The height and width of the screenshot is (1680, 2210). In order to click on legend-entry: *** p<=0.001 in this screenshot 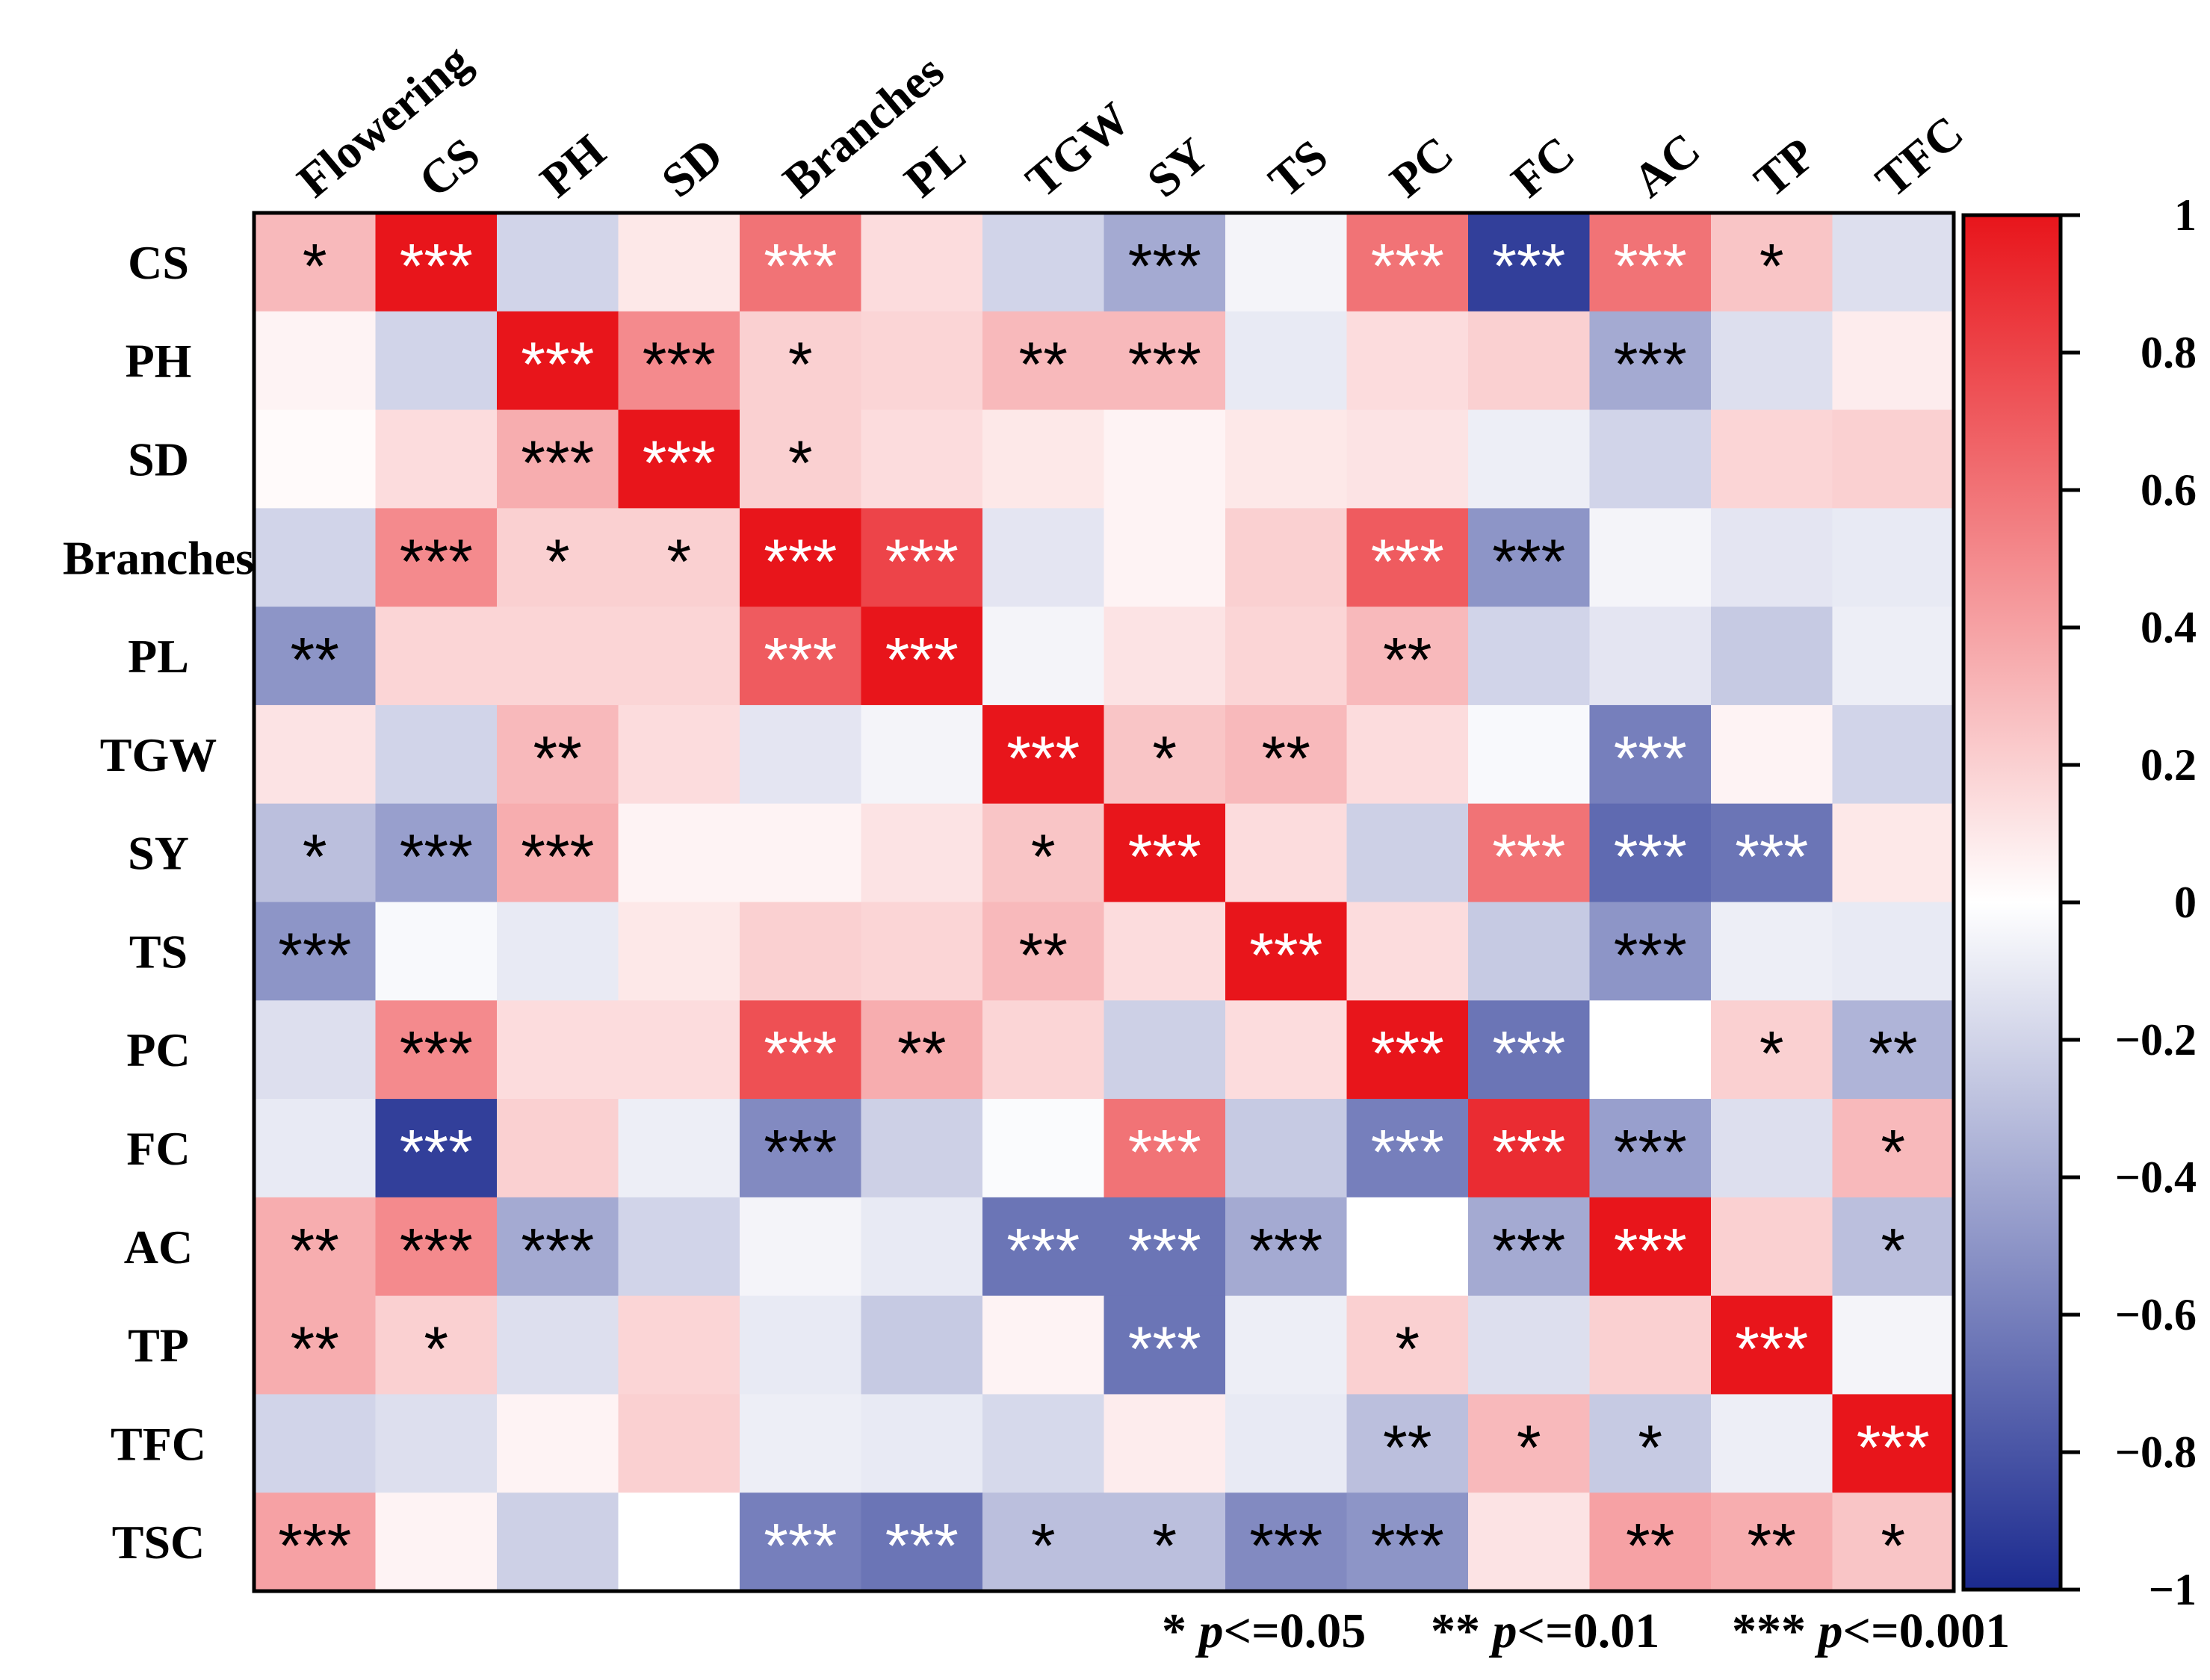, I will do `click(1871, 1631)`.